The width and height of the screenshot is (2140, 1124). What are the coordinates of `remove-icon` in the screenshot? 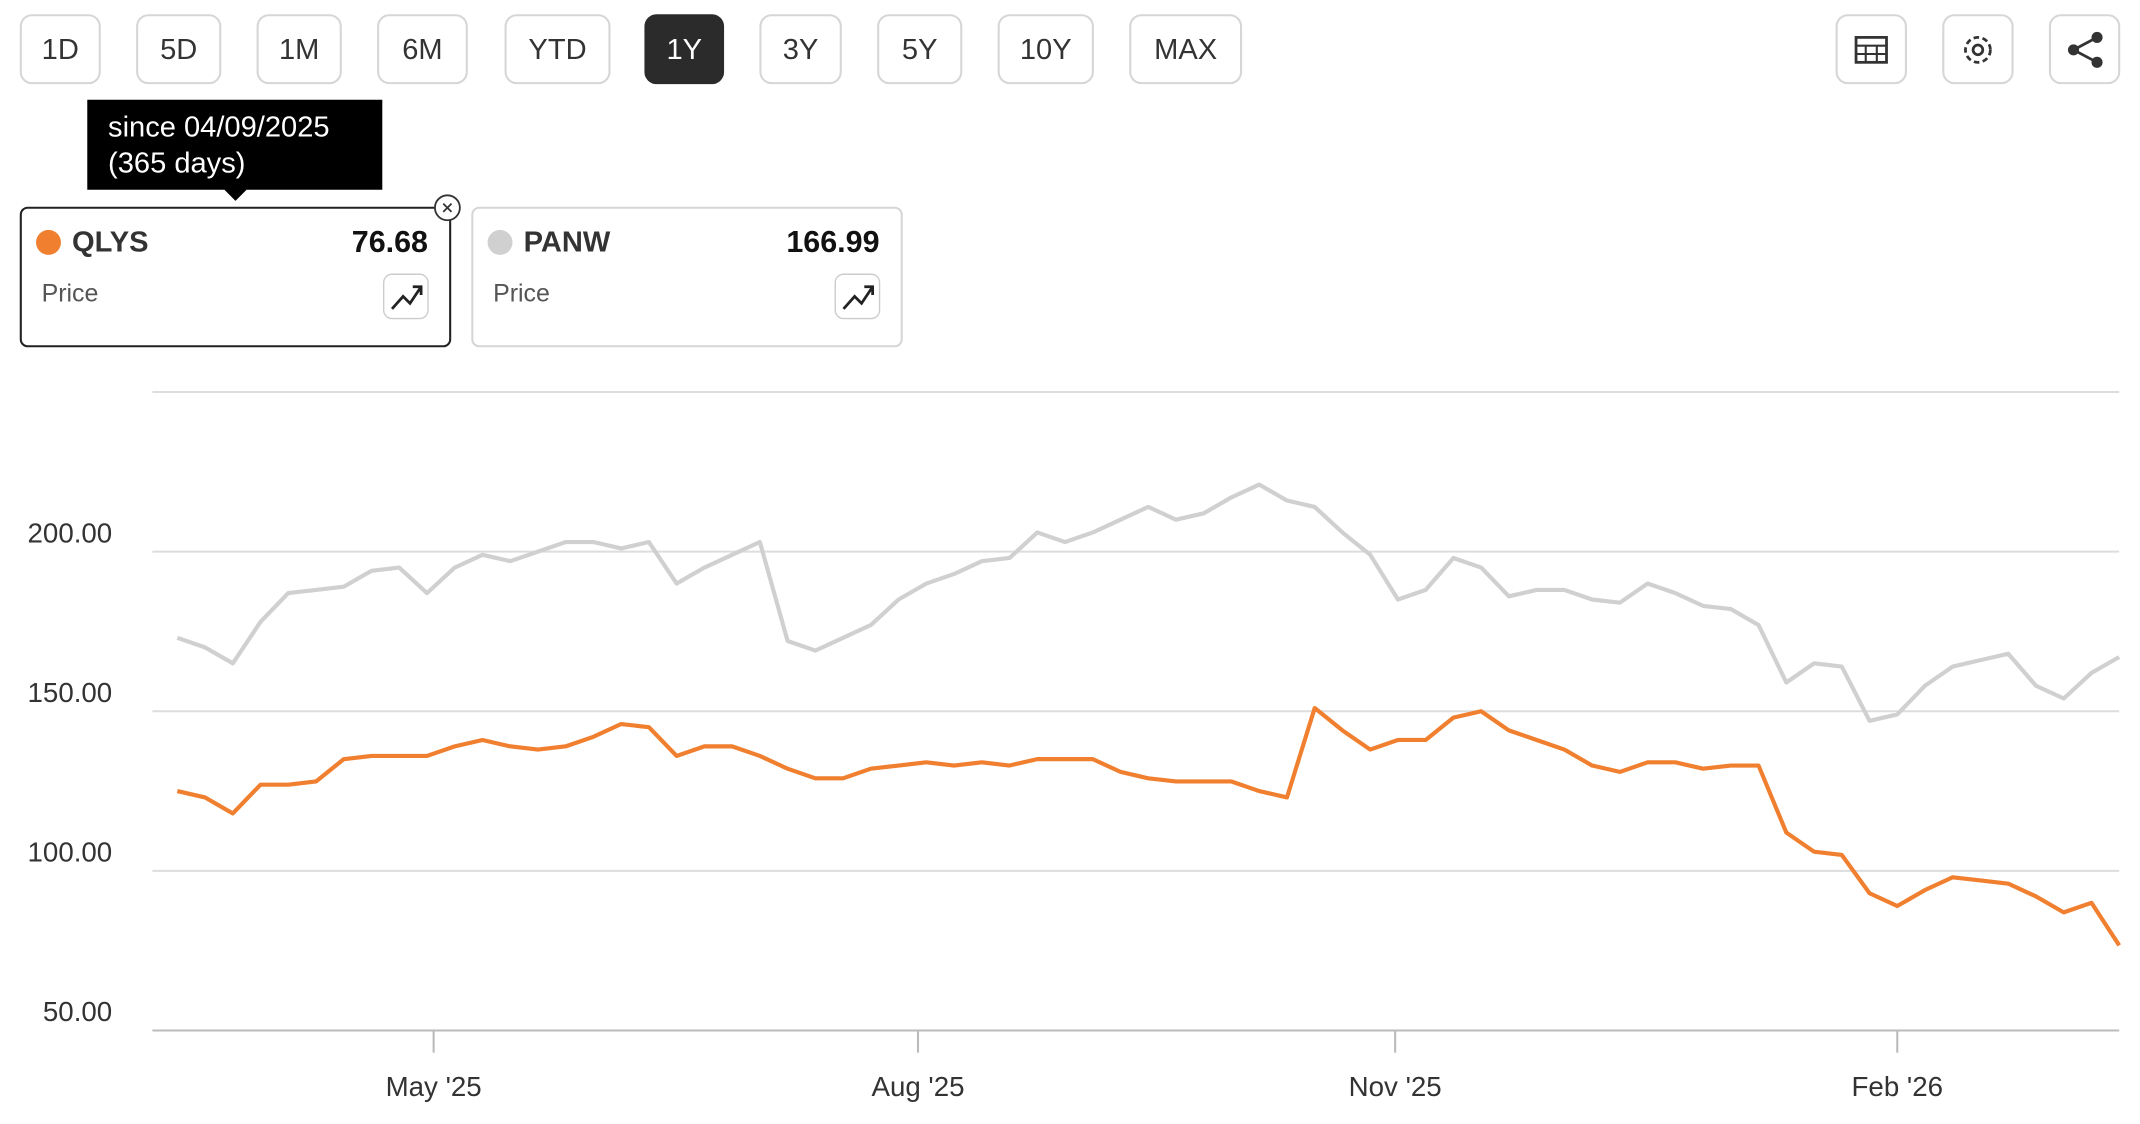 It's located at (447, 207).